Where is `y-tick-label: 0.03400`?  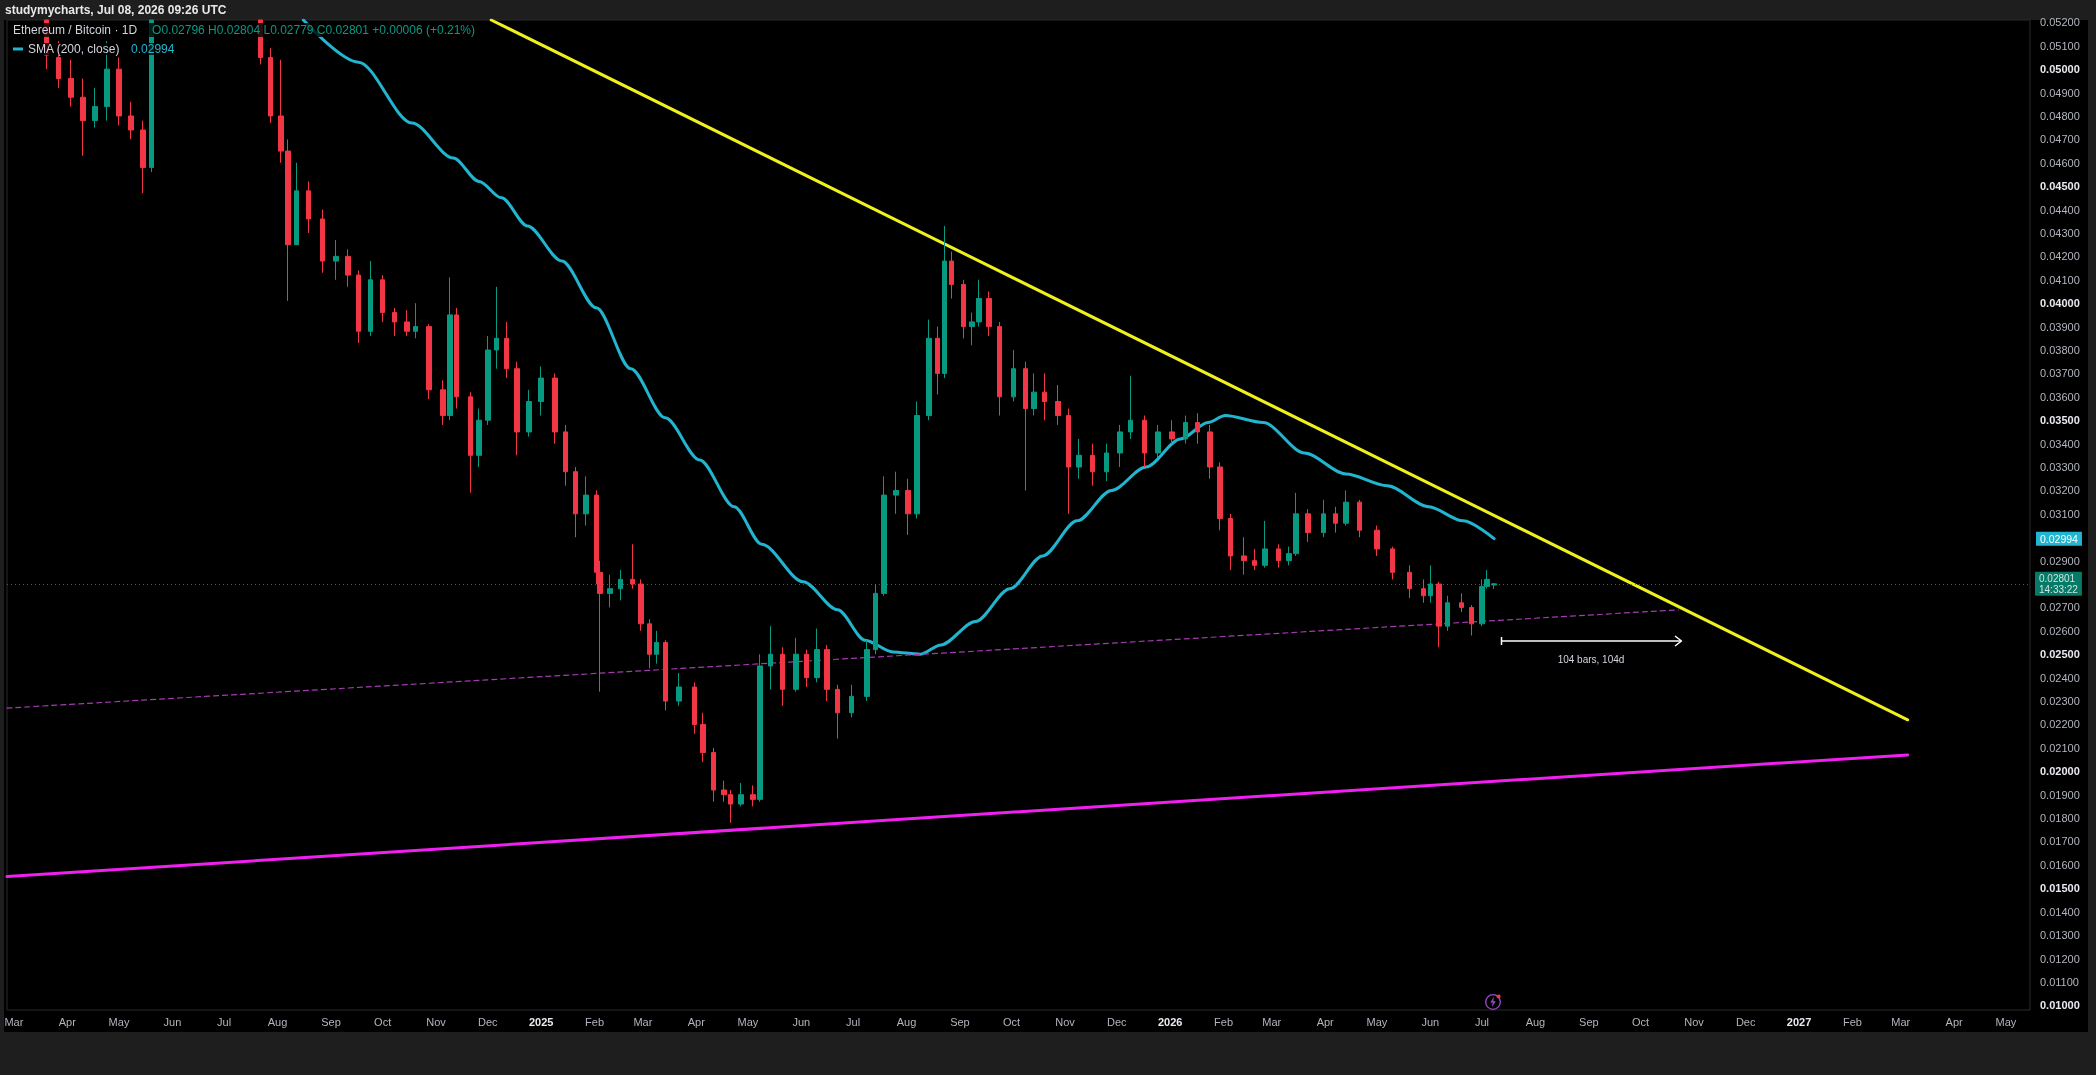
y-tick-label: 0.03400 is located at coordinates (2060, 443).